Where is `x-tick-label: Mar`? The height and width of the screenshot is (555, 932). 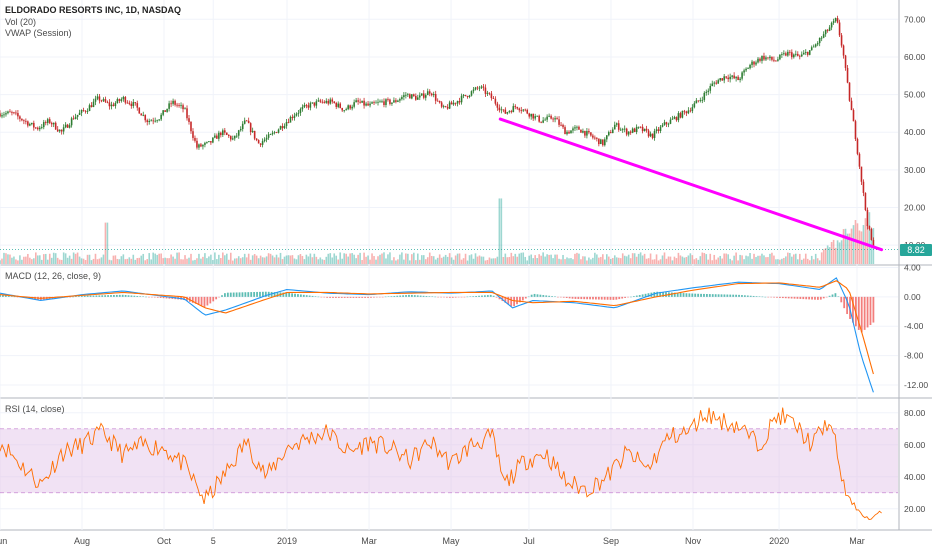 x-tick-label: Mar is located at coordinates (857, 541).